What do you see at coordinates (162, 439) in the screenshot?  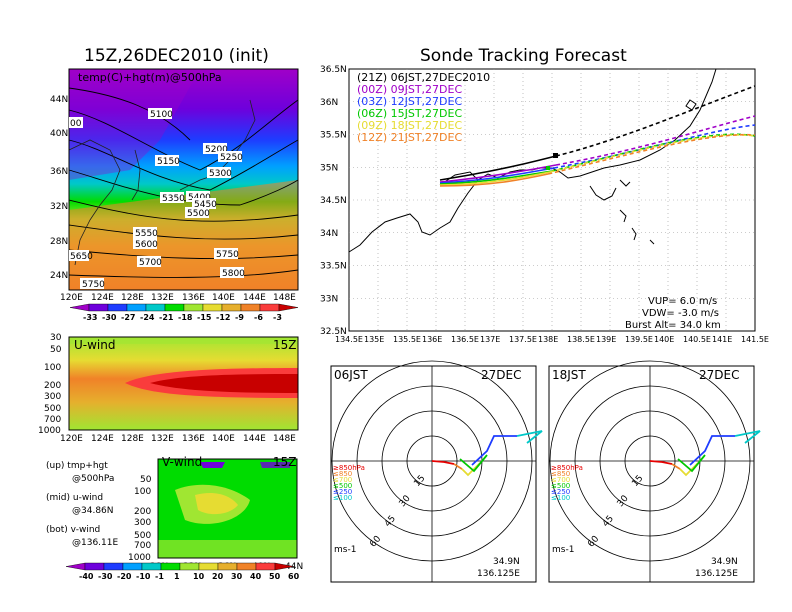 I see `u-lon-tick: 132E` at bounding box center [162, 439].